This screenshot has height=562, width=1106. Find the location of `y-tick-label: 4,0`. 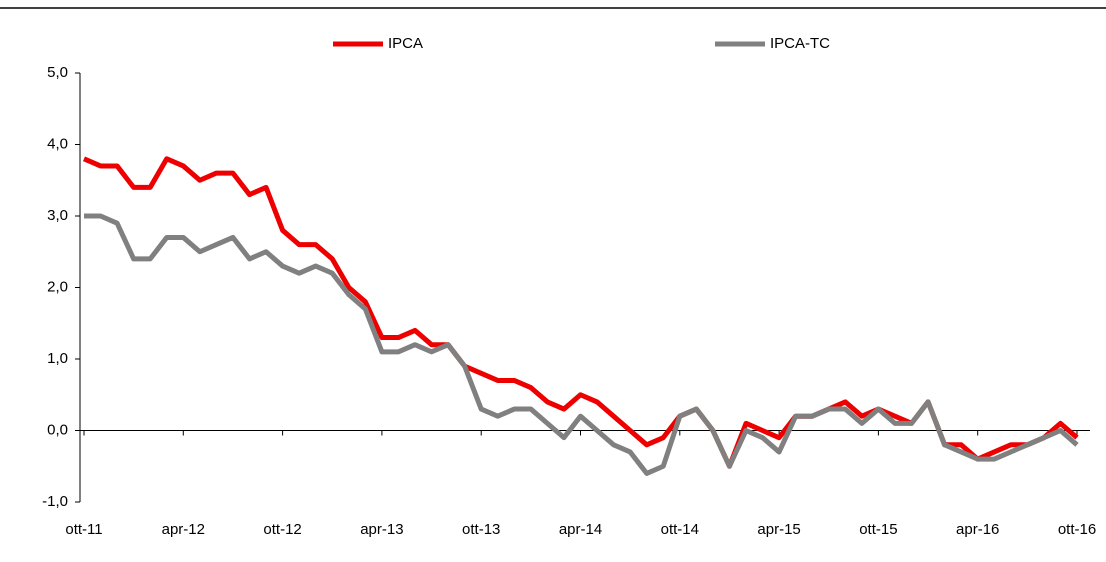

y-tick-label: 4,0 is located at coordinates (57, 143).